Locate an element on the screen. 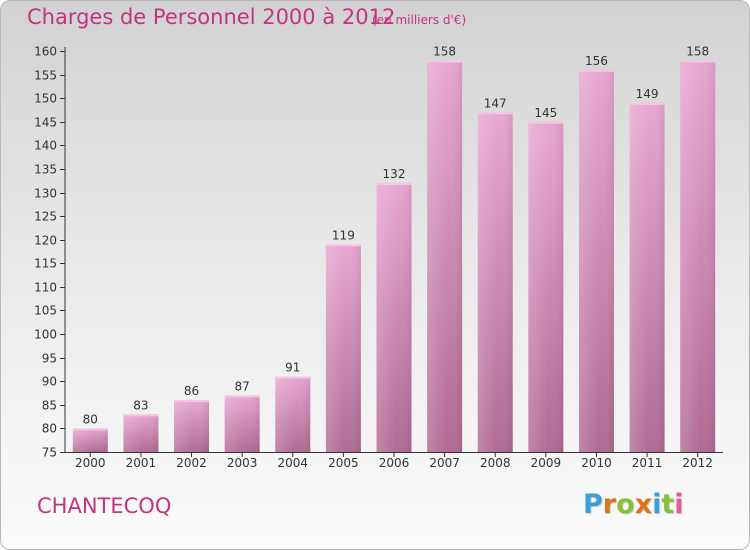 This screenshot has height=550, width=750. y-tick-label: 75 is located at coordinates (49, 453).